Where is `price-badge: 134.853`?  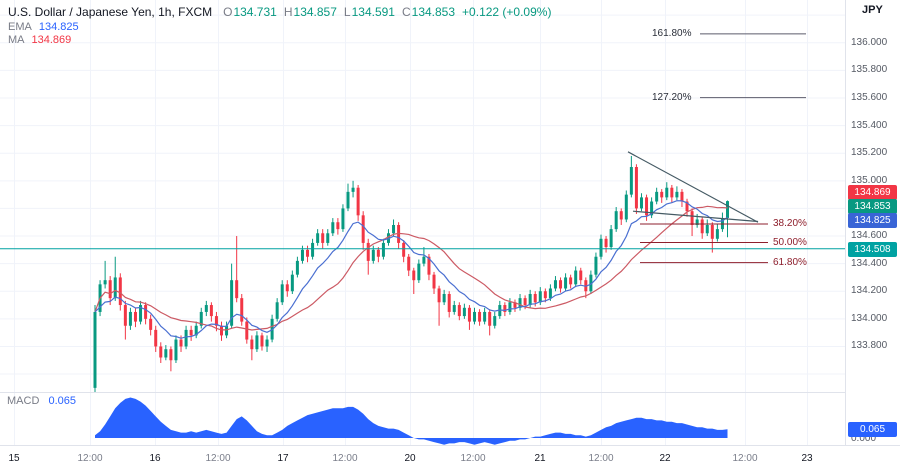
price-badge: 134.853 is located at coordinates (872, 206).